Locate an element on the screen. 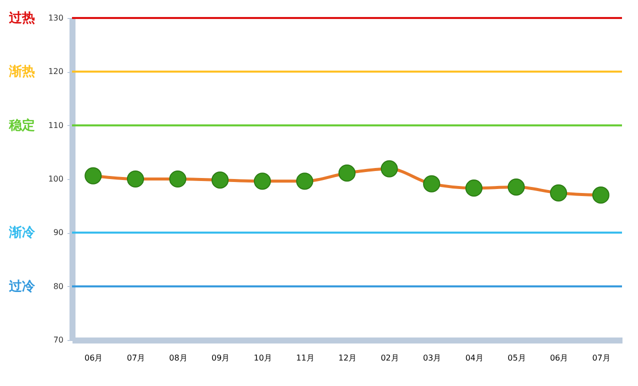  x-tick-label: 05月 is located at coordinates (517, 358).